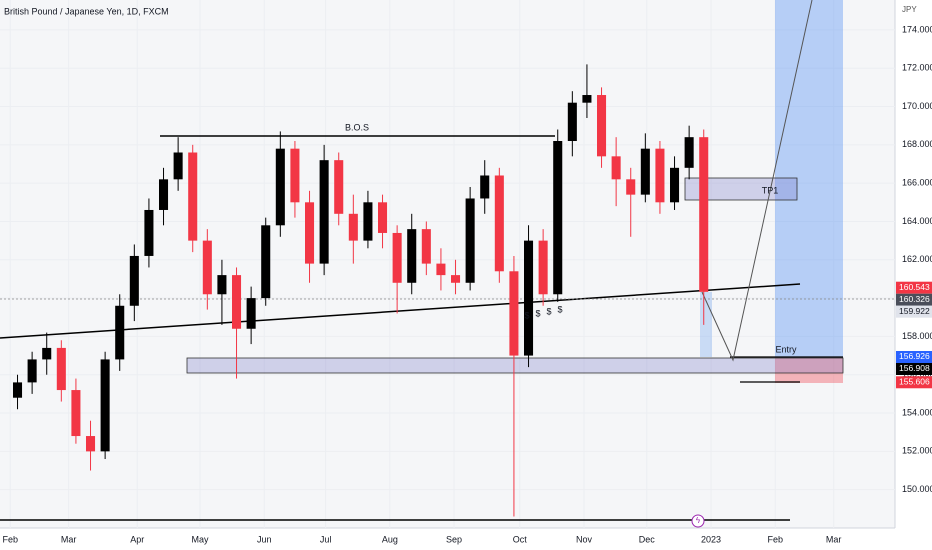 The width and height of the screenshot is (932, 550). What do you see at coordinates (917, 451) in the screenshot?
I see `y-tick-label: 152.000` at bounding box center [917, 451].